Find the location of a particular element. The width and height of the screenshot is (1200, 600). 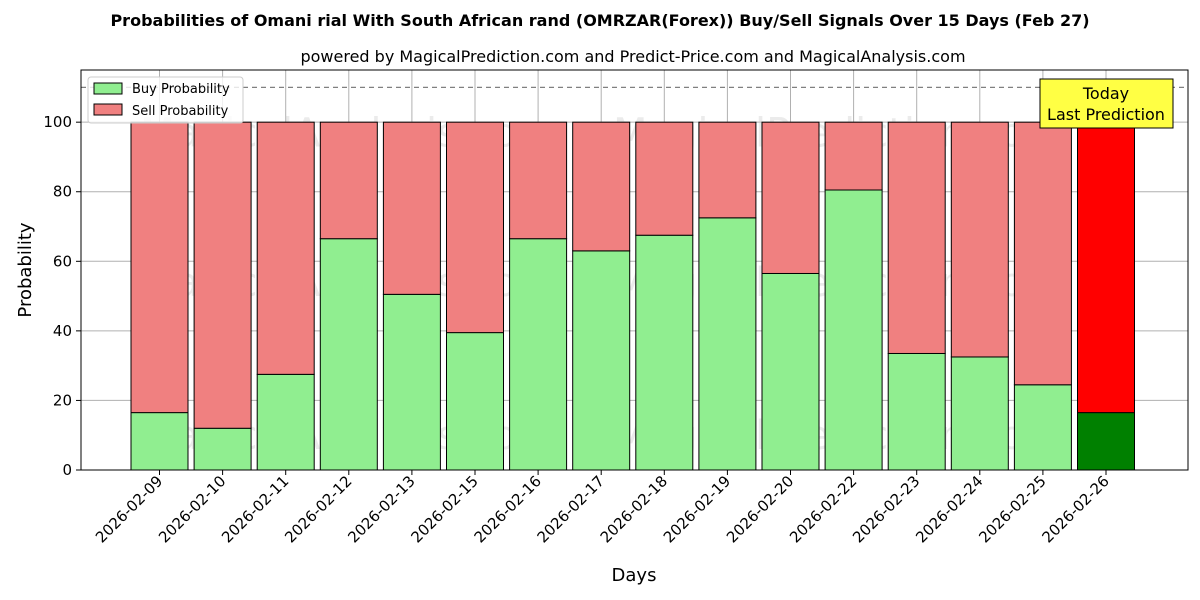

x-tick-label: 2026-02-23 is located at coordinates (886, 509).